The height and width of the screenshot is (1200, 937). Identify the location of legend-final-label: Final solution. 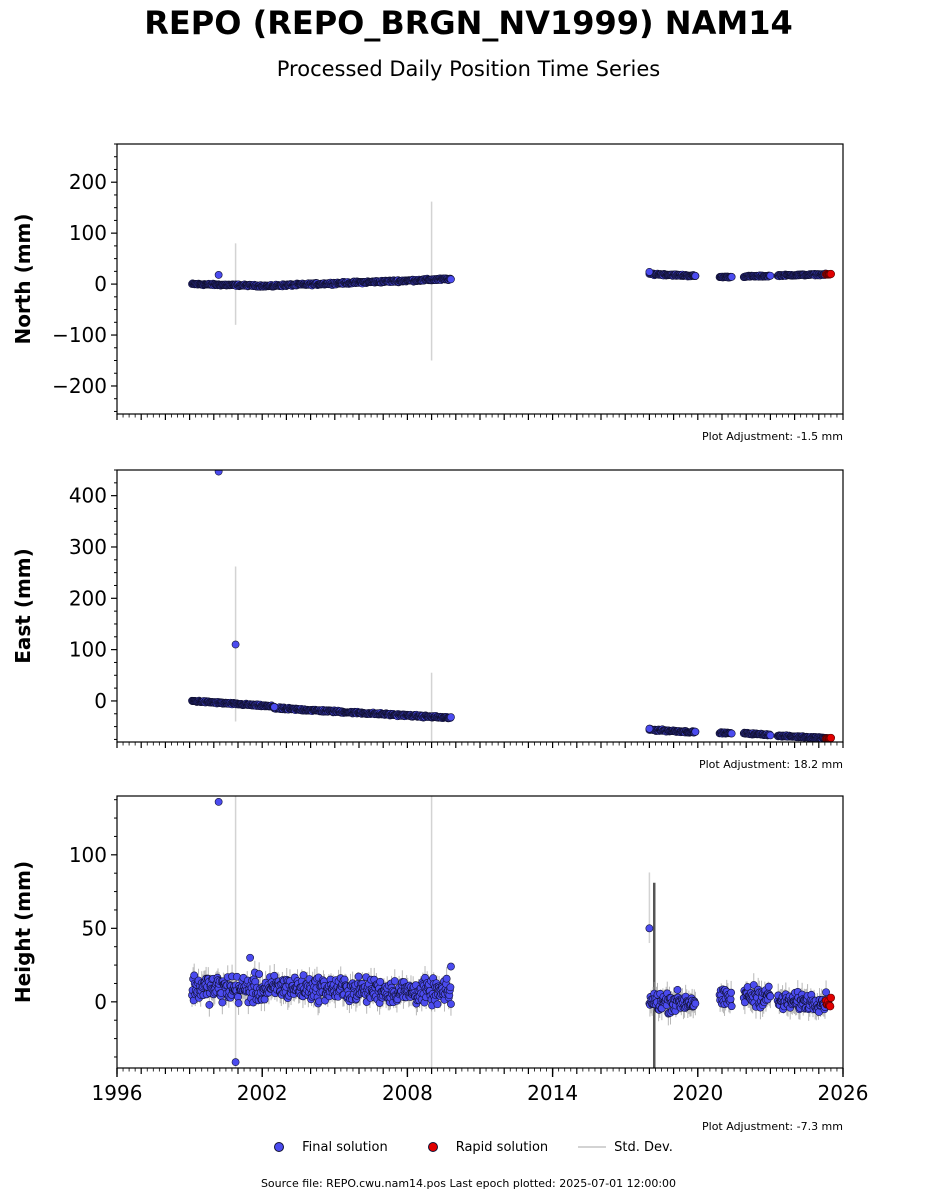
(345, 1147).